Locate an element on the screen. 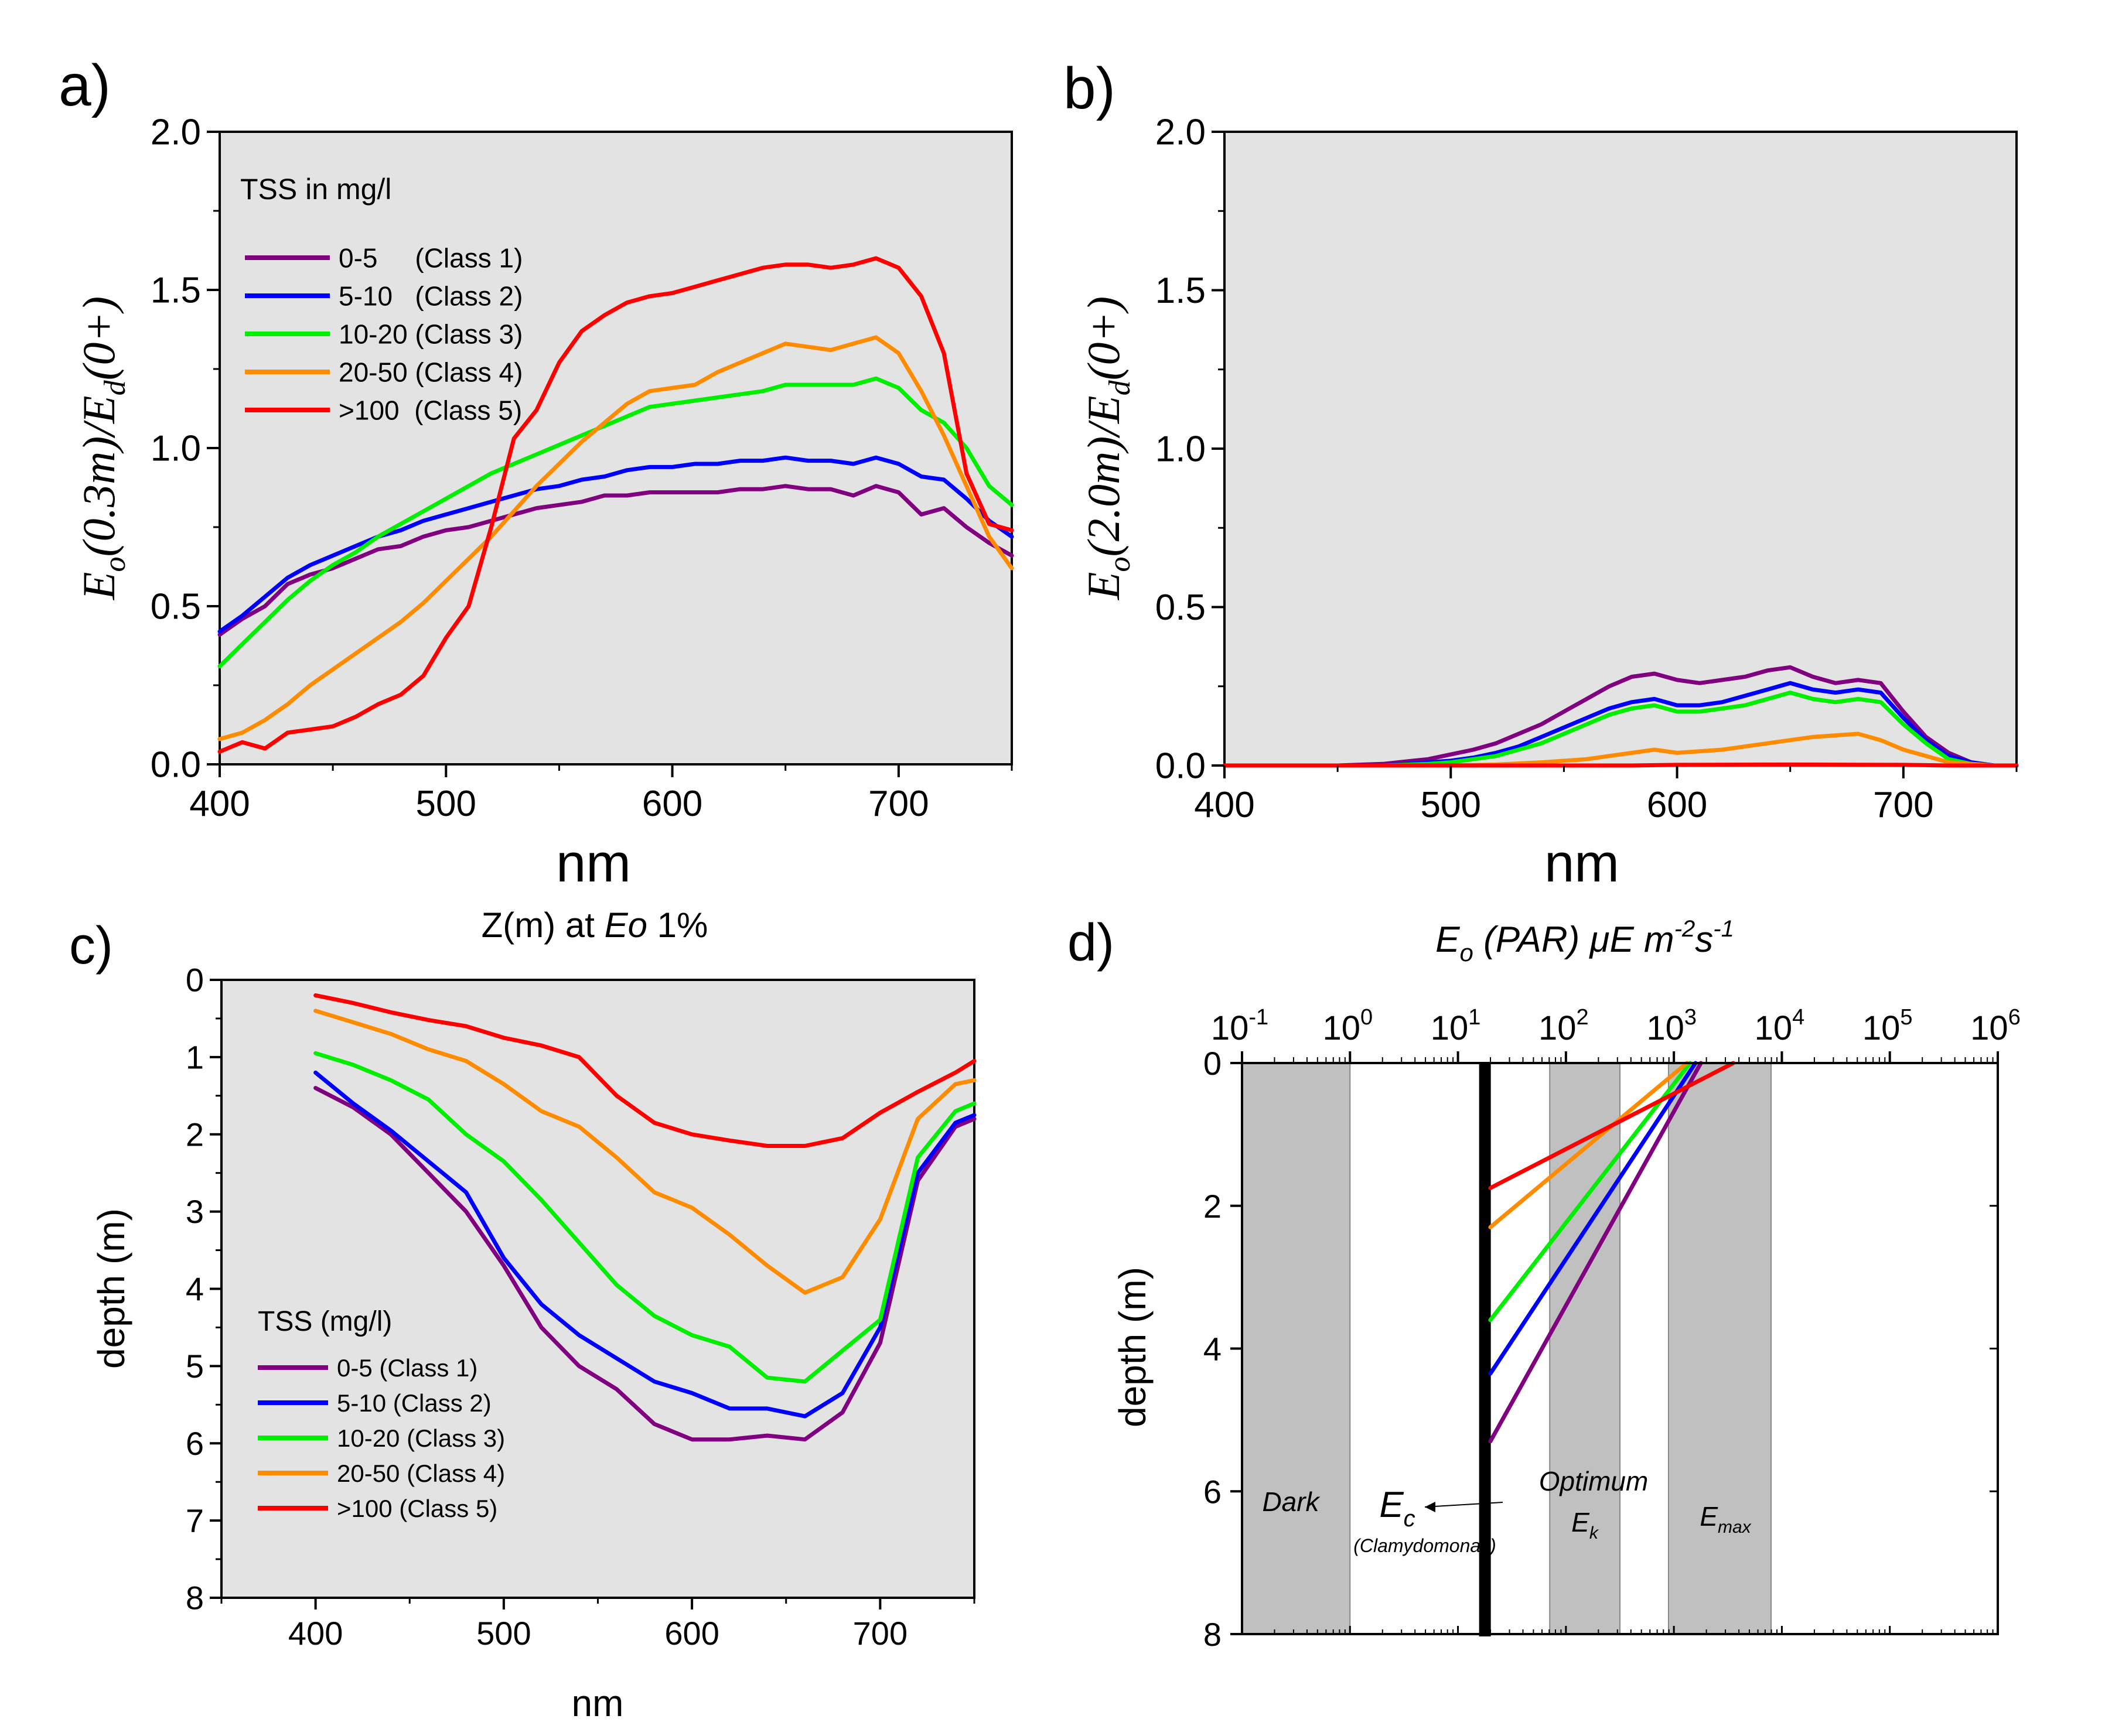  panel-c-series-group is located at coordinates (645, 1217).